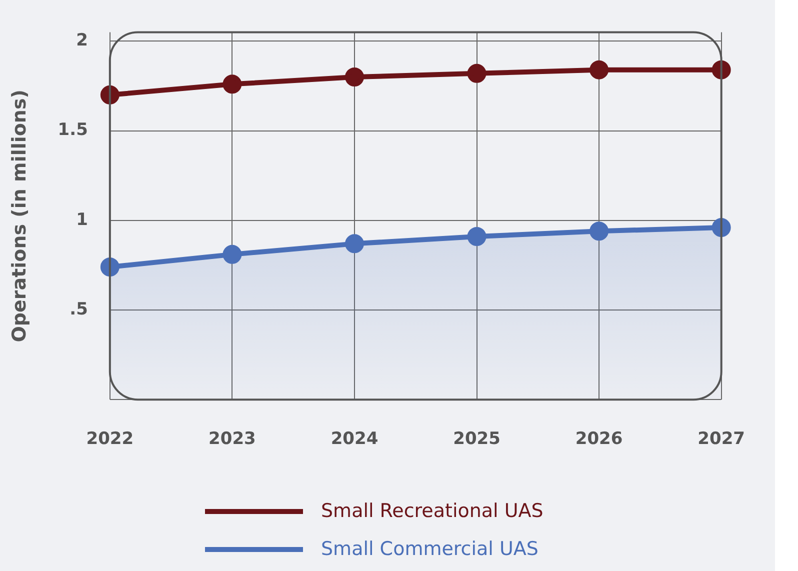 The image size is (798, 571). What do you see at coordinates (476, 439) in the screenshot?
I see `x-tick-label: 2025` at bounding box center [476, 439].